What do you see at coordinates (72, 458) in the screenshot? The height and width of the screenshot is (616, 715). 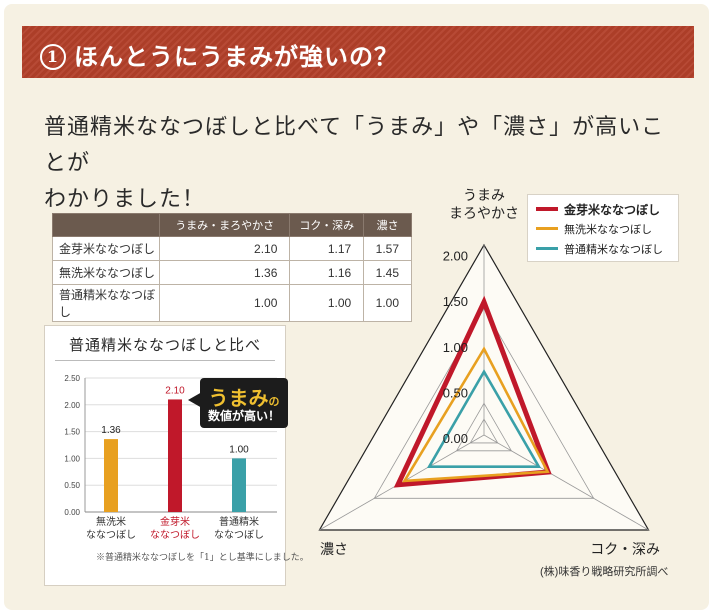 I see `bar-y-tick-label: 1.00` at bounding box center [72, 458].